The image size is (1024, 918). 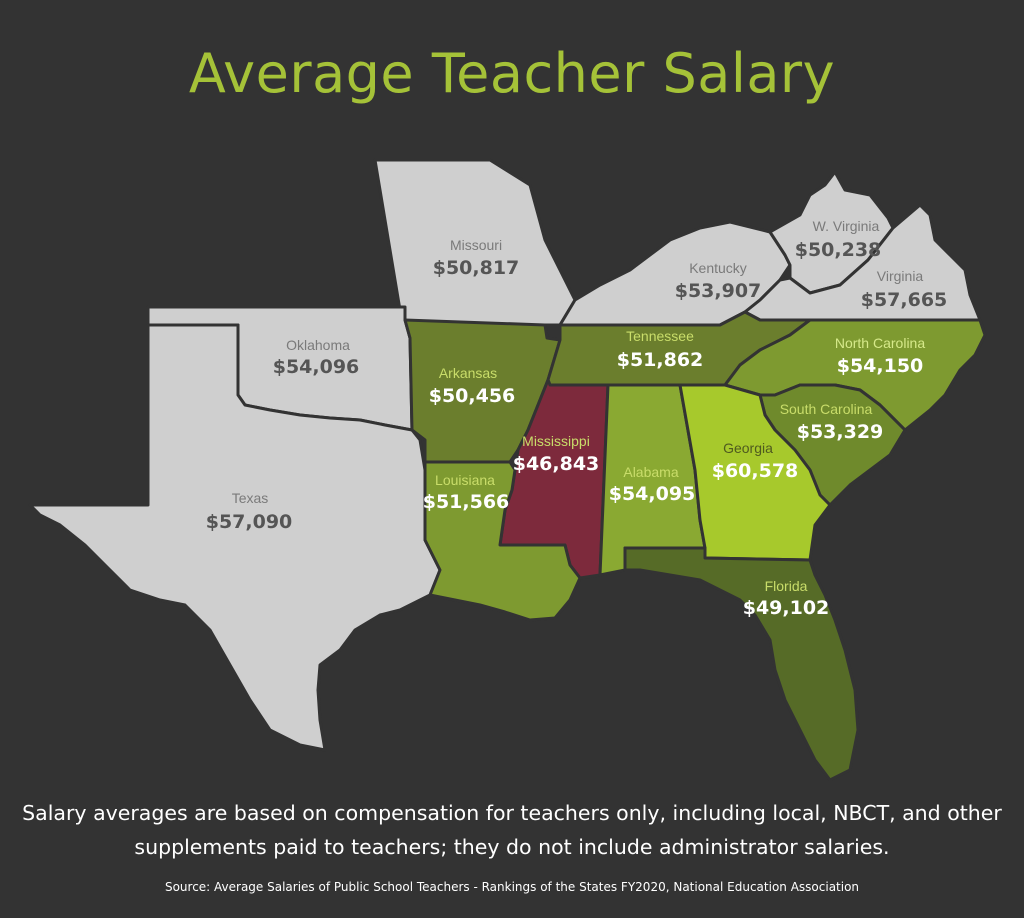 I want to click on state-west-virginia, so click(x=831, y=232).